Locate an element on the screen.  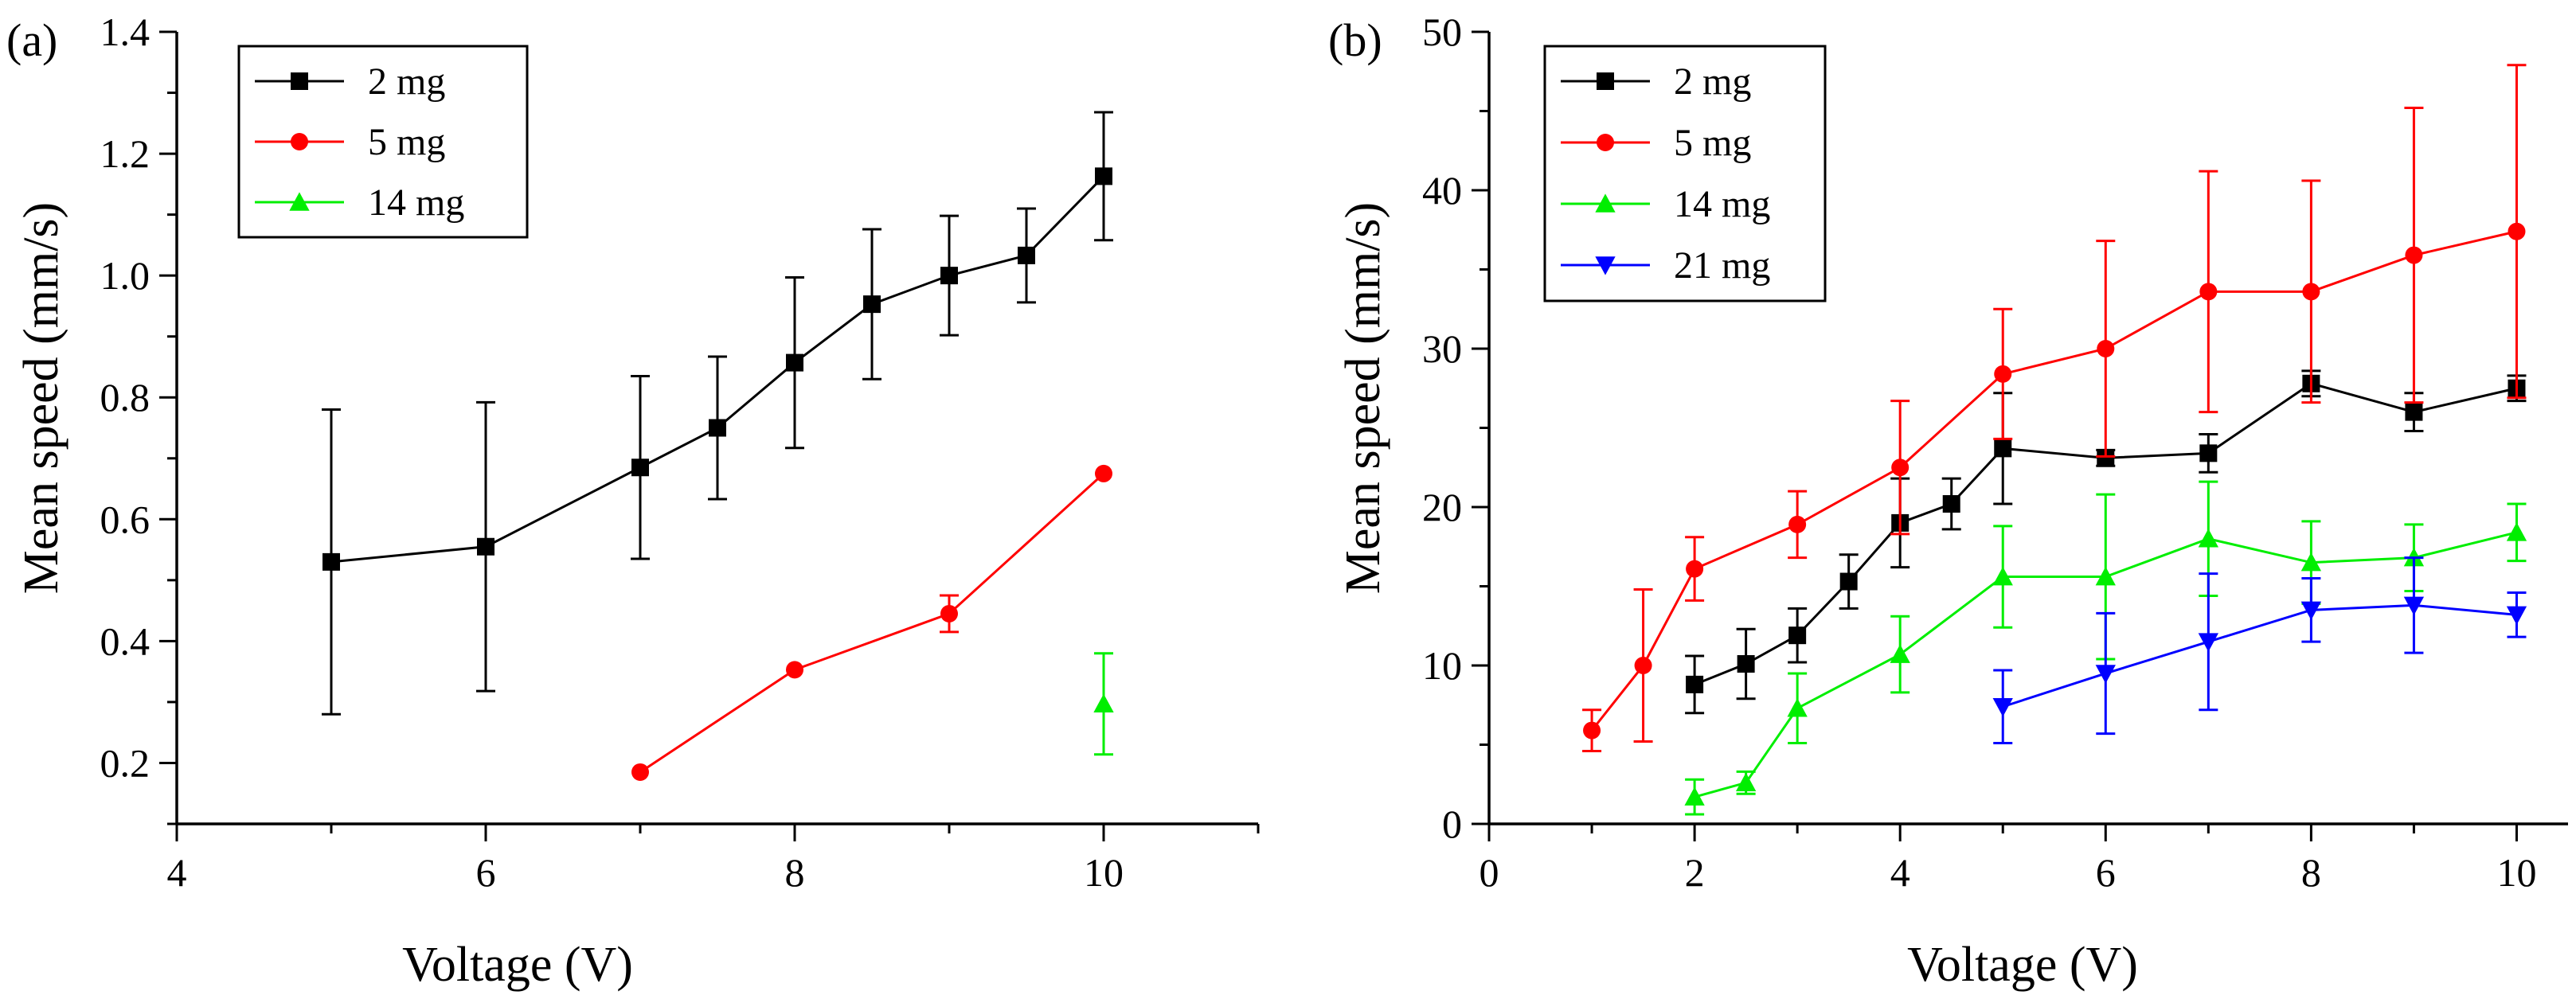
legend-box is located at coordinates (1685, 173).